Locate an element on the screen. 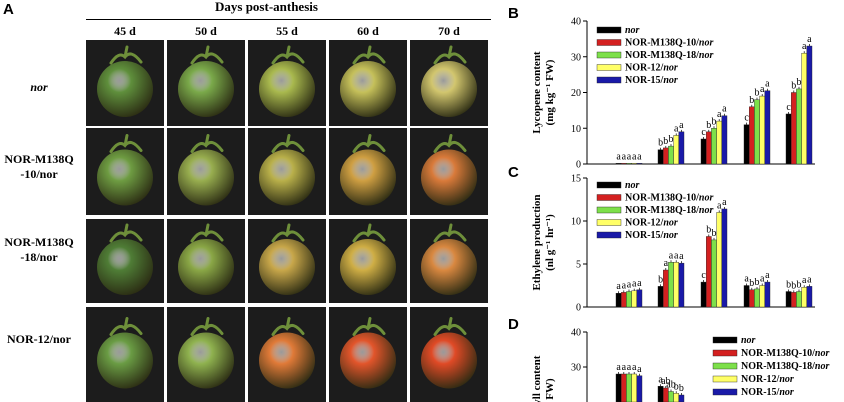 Image resolution: width=844 pixels, height=402 pixels. legend-entry: NOR-M138Q-18/nor is located at coordinates (785, 366).